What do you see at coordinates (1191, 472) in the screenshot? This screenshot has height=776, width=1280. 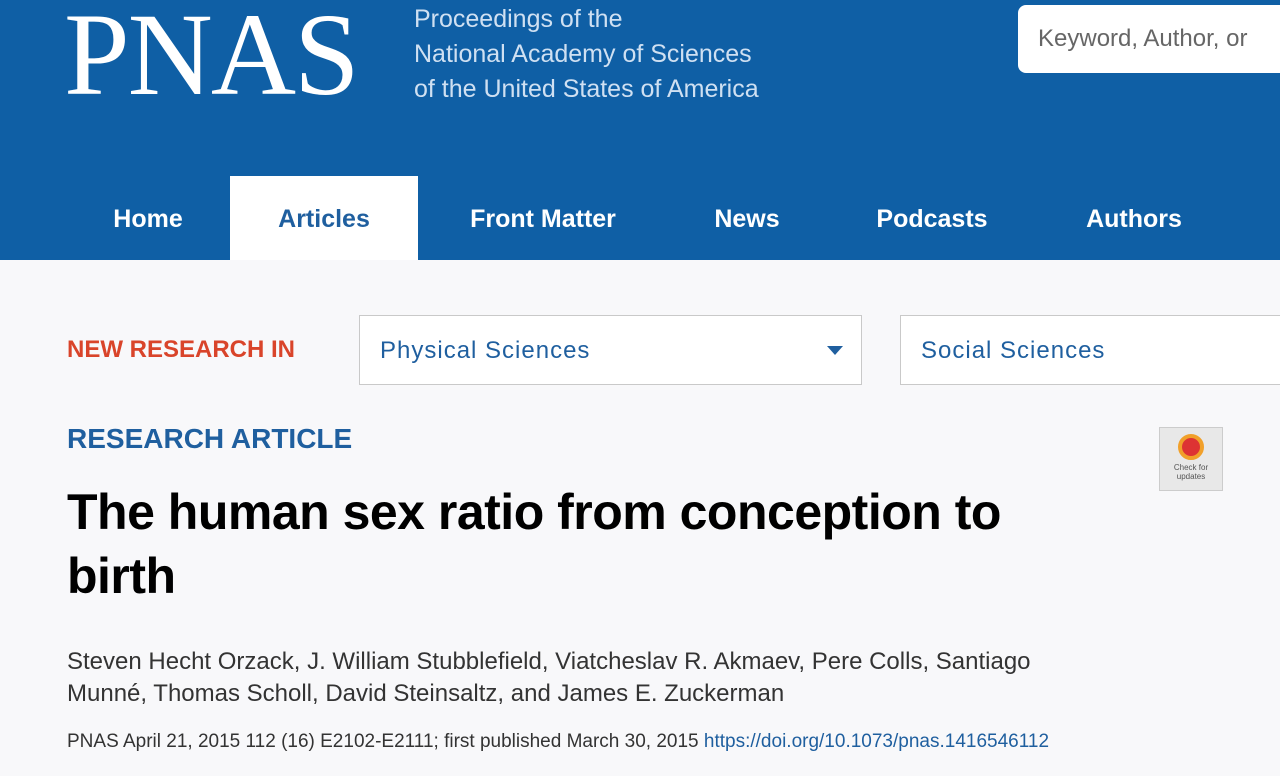 I see `badge-text: Check for updates` at bounding box center [1191, 472].